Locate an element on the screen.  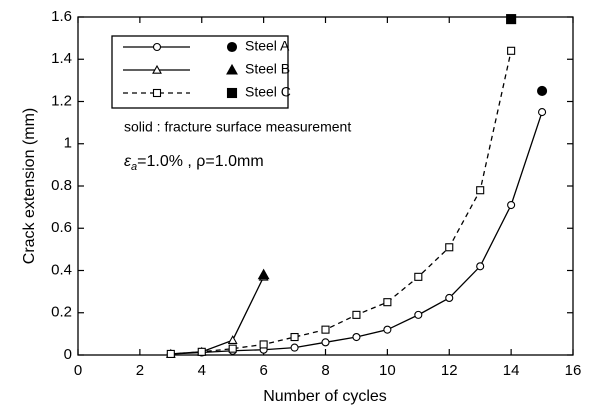
x-tick-label: 10 is located at coordinates (387, 370).